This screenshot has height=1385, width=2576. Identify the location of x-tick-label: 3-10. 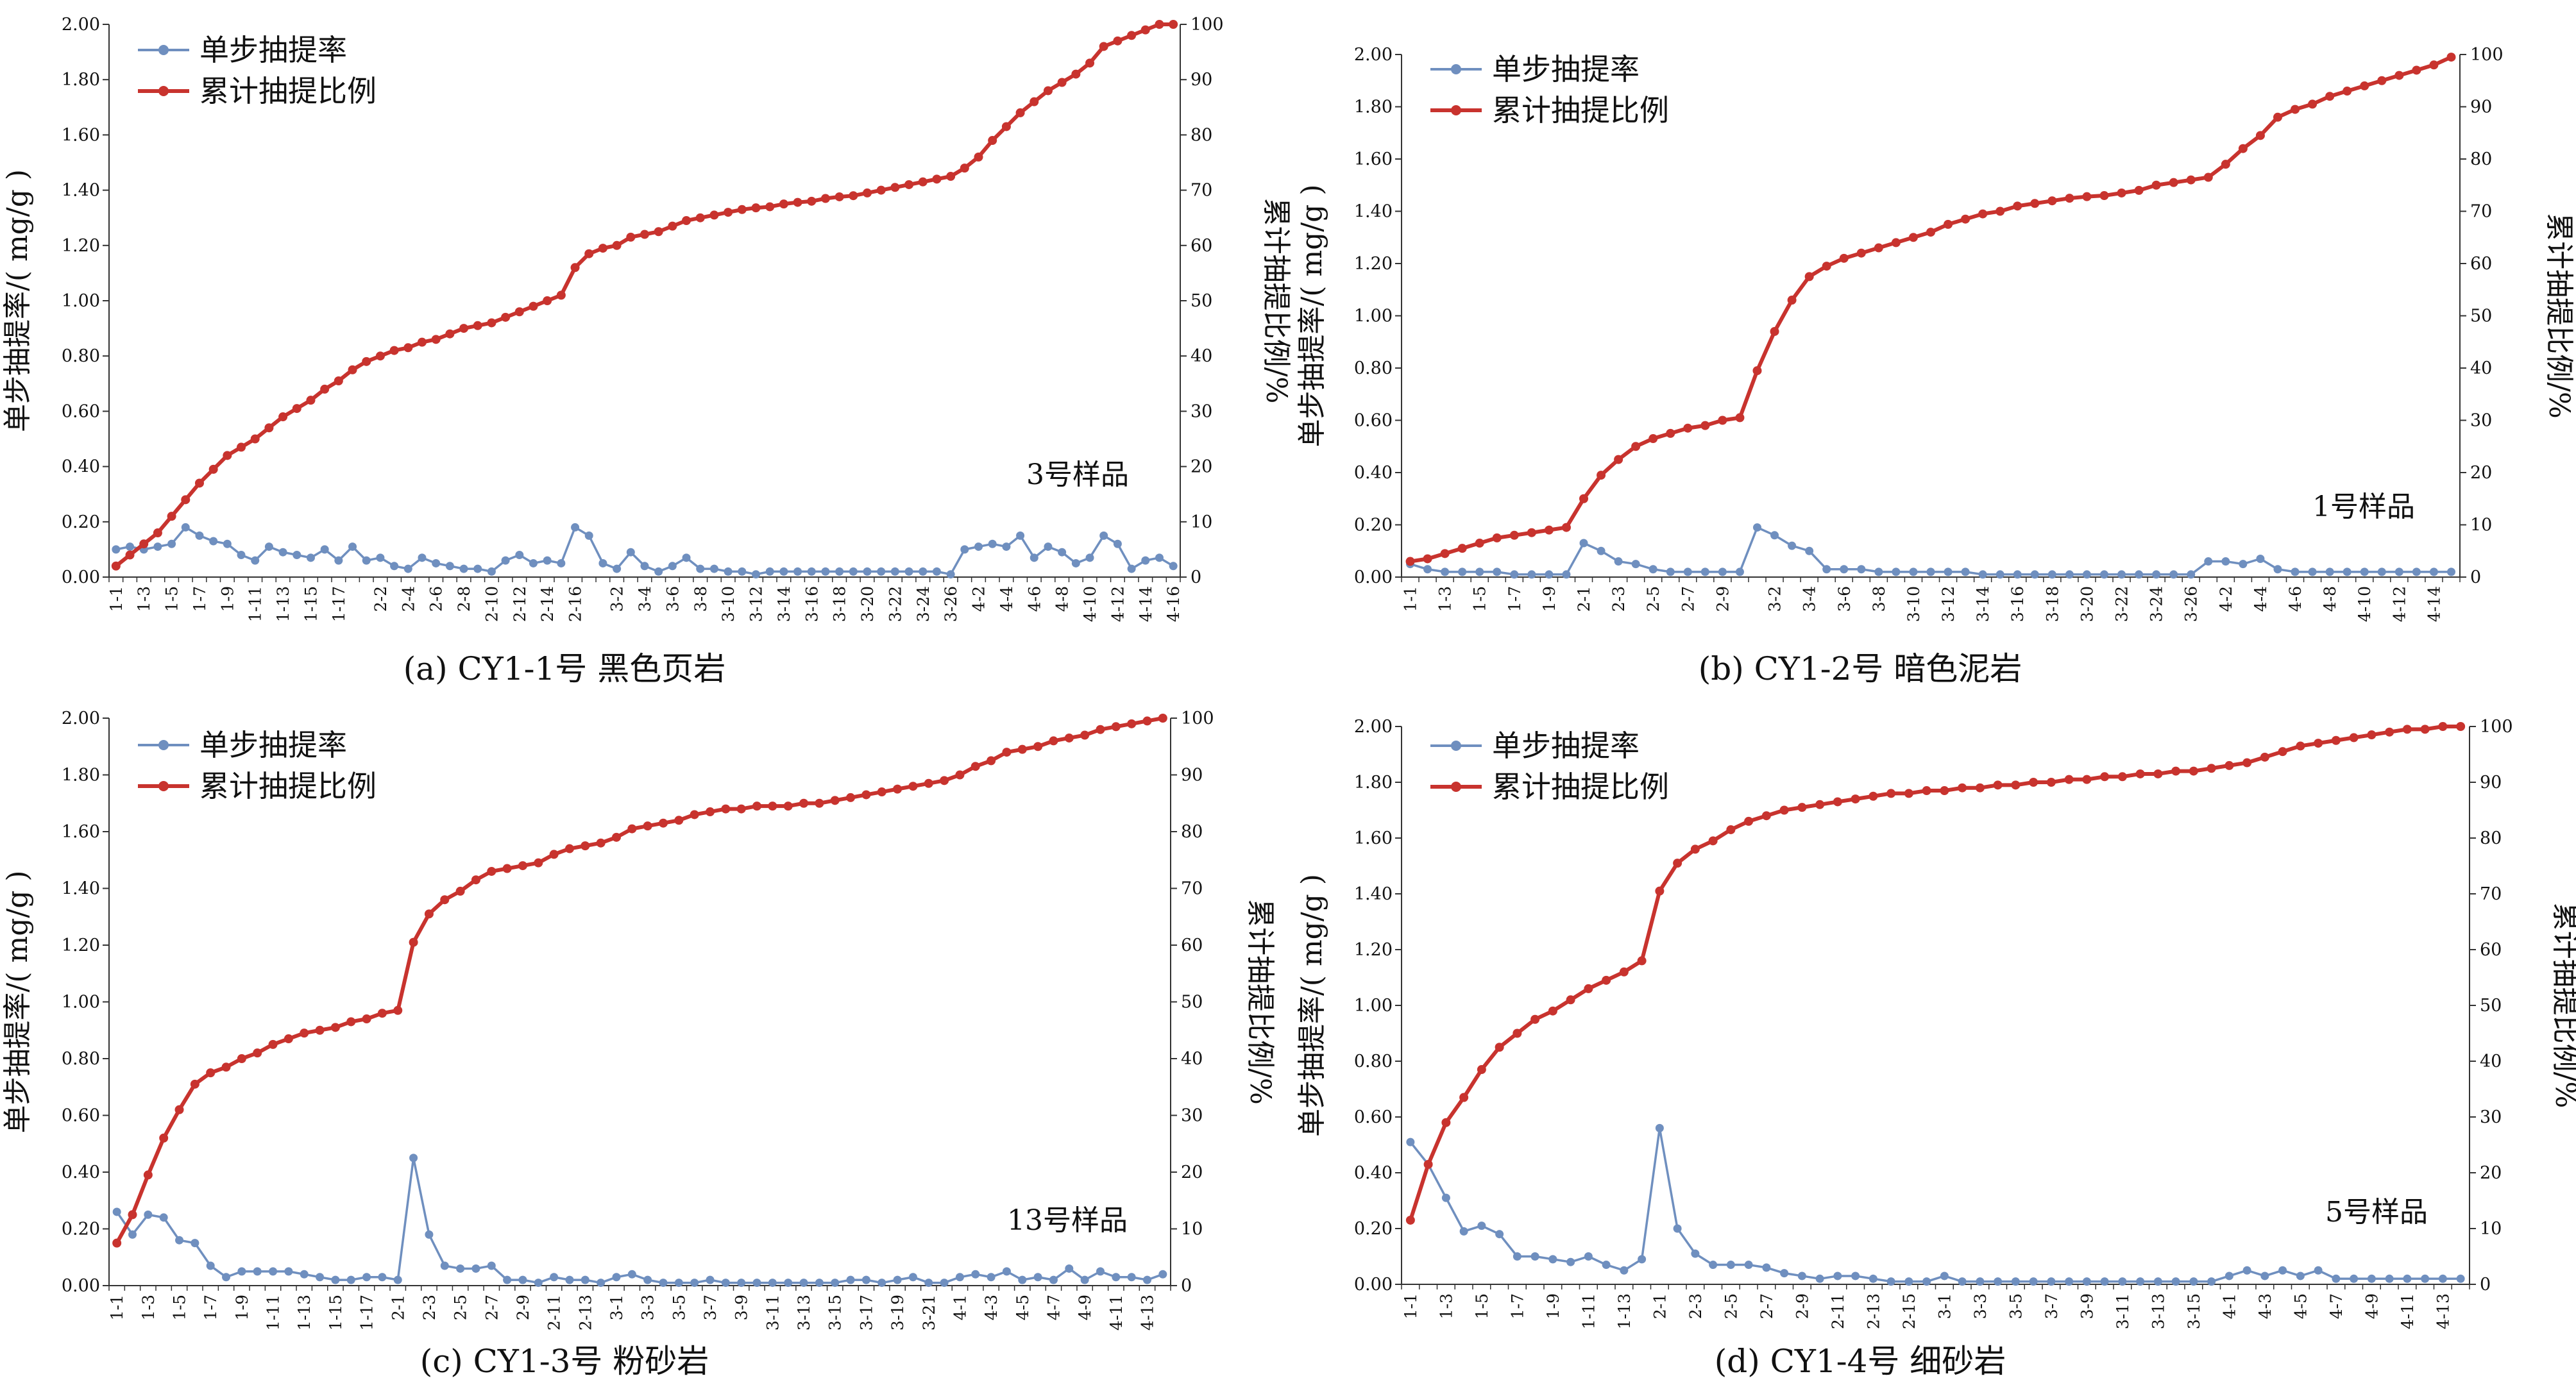
(728, 604).